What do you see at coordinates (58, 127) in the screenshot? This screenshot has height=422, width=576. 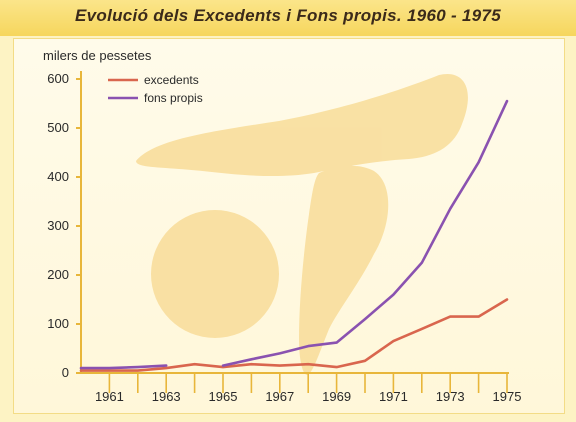 I see `y-tick-label: 500` at bounding box center [58, 127].